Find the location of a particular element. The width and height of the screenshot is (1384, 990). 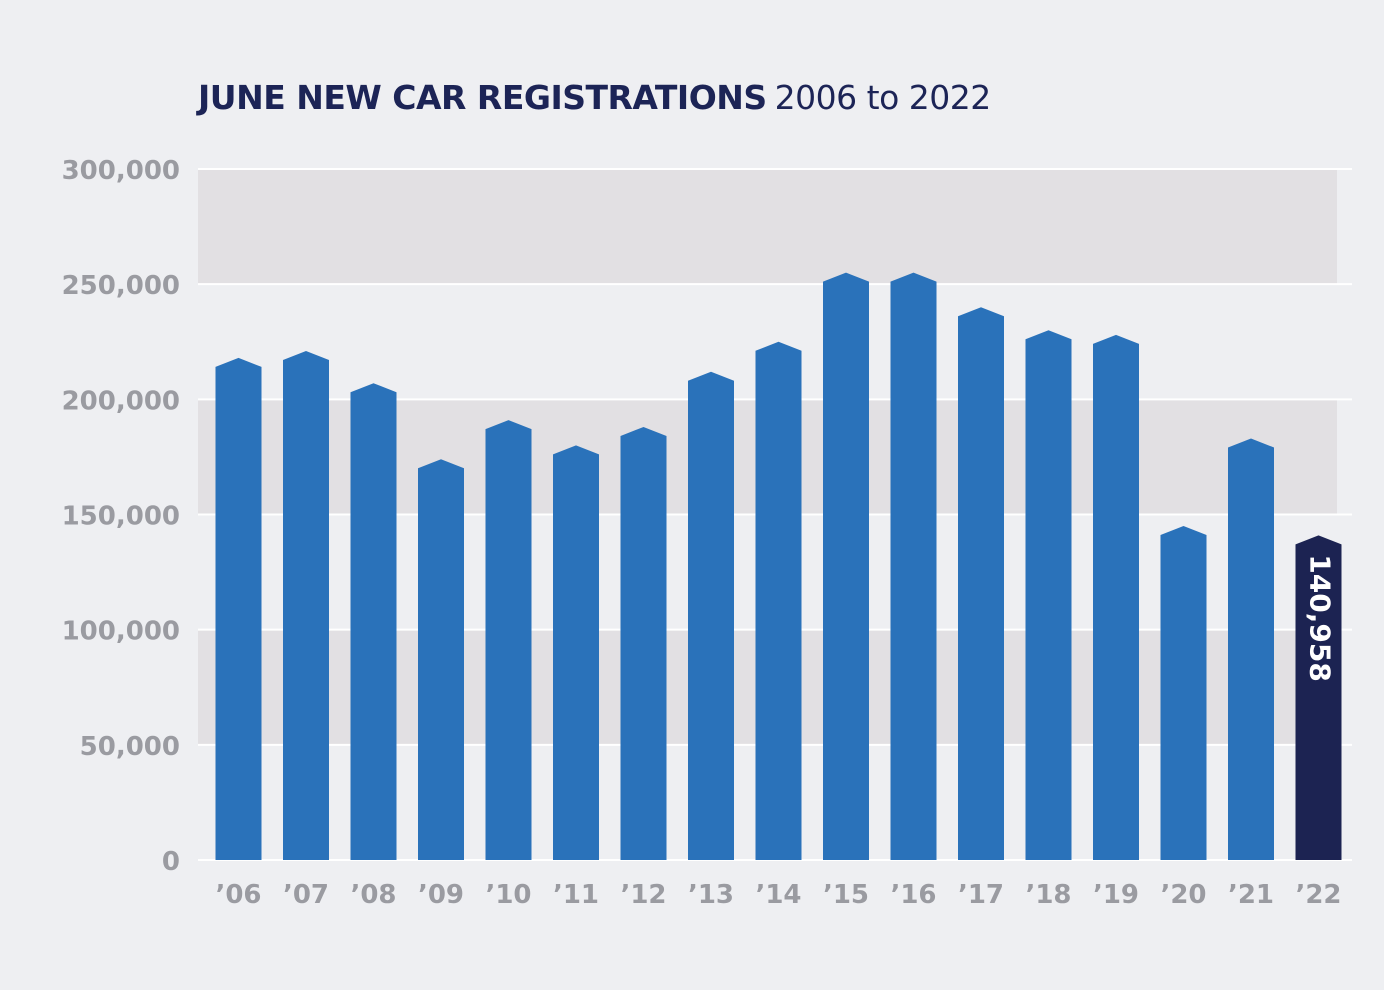

data-label: 140,958 is located at coordinates (1320, 618).